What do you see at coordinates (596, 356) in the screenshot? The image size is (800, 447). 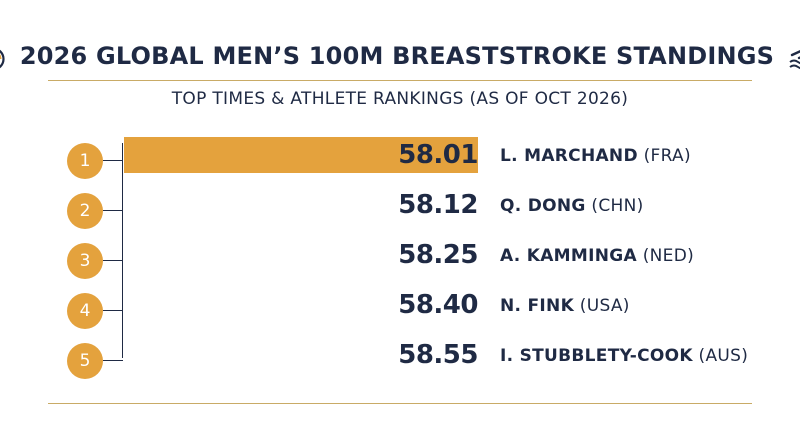 I see `athlete-name: I. STUBBLETY-COOK` at bounding box center [596, 356].